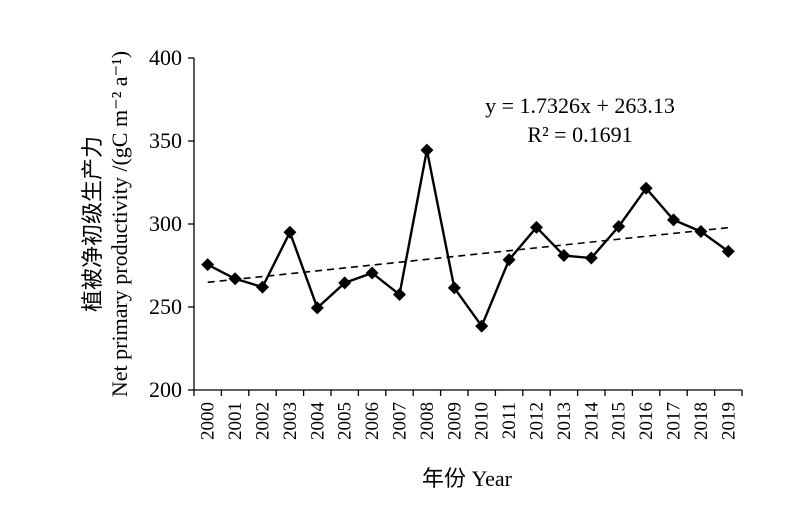  Describe the element at coordinates (92, 224) in the screenshot. I see `y-axis-label-cn: 植被净初级生产力` at that location.